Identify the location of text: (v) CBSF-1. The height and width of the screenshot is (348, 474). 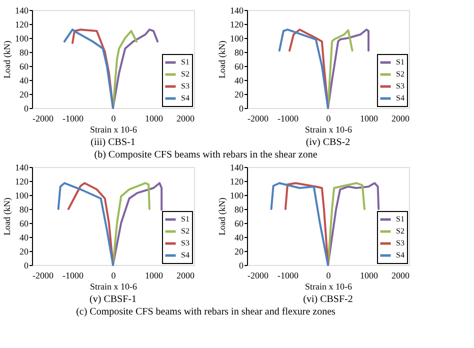
(113, 299).